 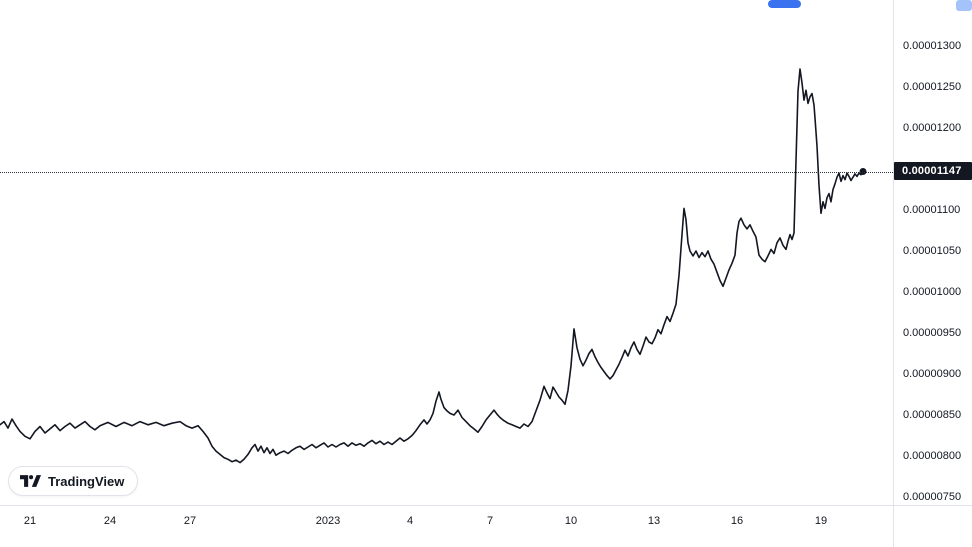 I want to click on time-axis-label: 4, so click(x=410, y=521).